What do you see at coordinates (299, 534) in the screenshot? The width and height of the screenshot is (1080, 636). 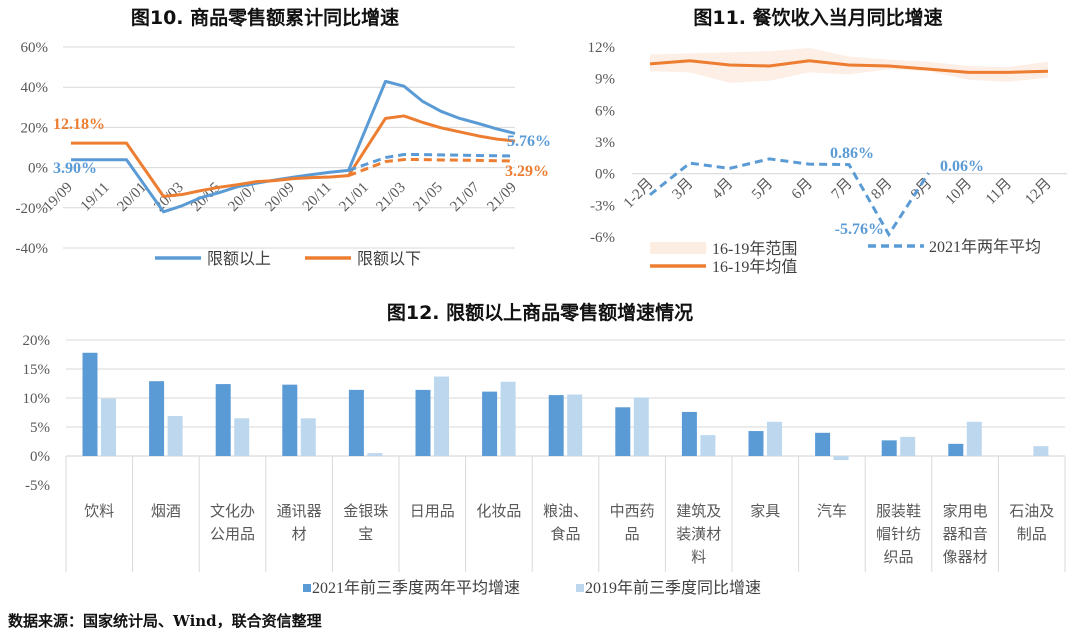 I see `label-line: 材` at bounding box center [299, 534].